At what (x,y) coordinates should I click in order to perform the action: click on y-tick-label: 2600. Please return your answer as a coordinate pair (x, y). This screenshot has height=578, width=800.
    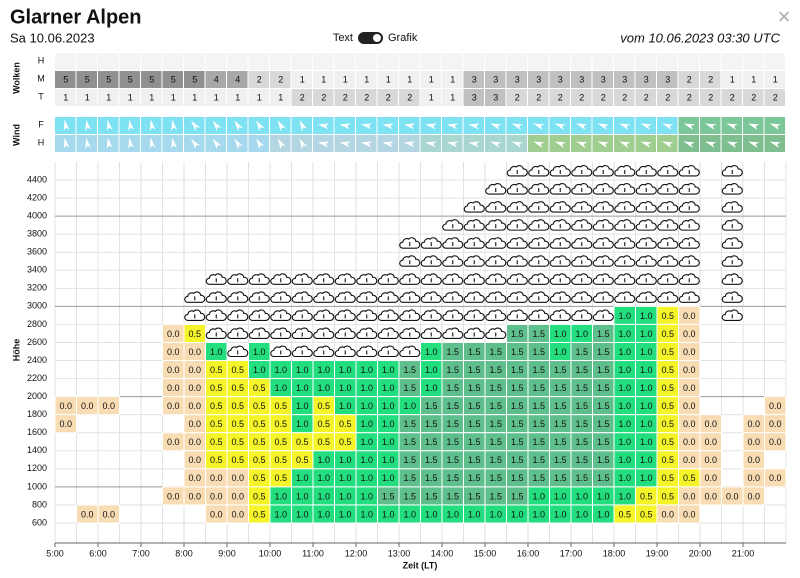
    Looking at the image, I should click on (37, 342).